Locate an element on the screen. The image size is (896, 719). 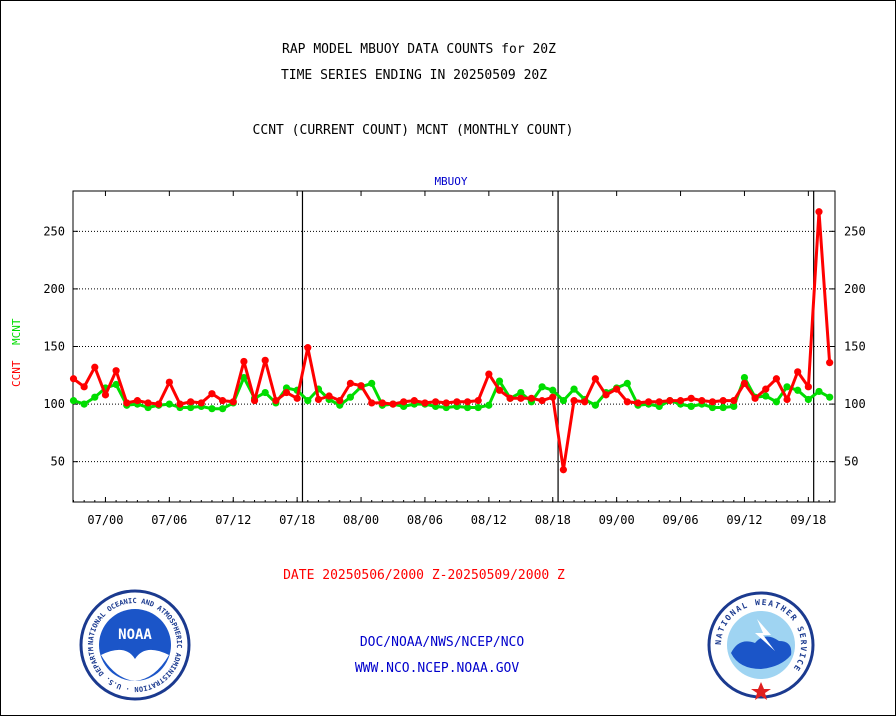
x-tick-label: 08/06 is located at coordinates (425, 520).